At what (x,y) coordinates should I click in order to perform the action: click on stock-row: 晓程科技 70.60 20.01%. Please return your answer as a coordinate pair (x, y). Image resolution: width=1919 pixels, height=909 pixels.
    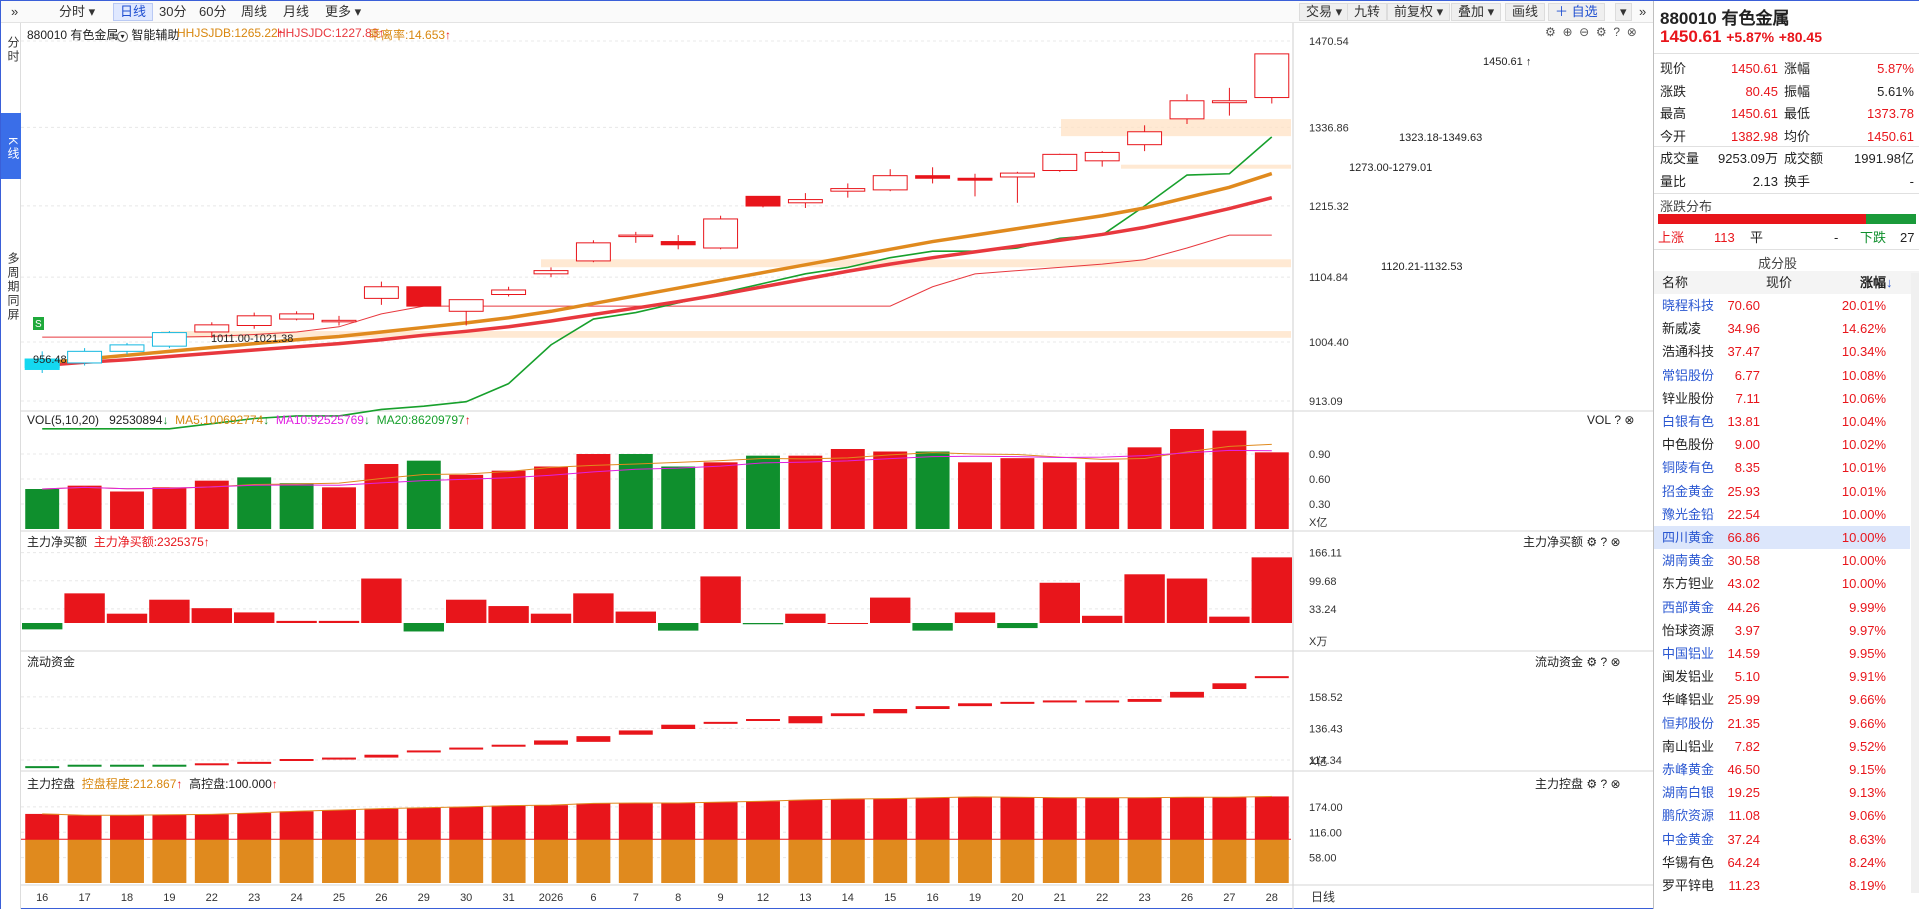
    Looking at the image, I should click on (1782, 305).